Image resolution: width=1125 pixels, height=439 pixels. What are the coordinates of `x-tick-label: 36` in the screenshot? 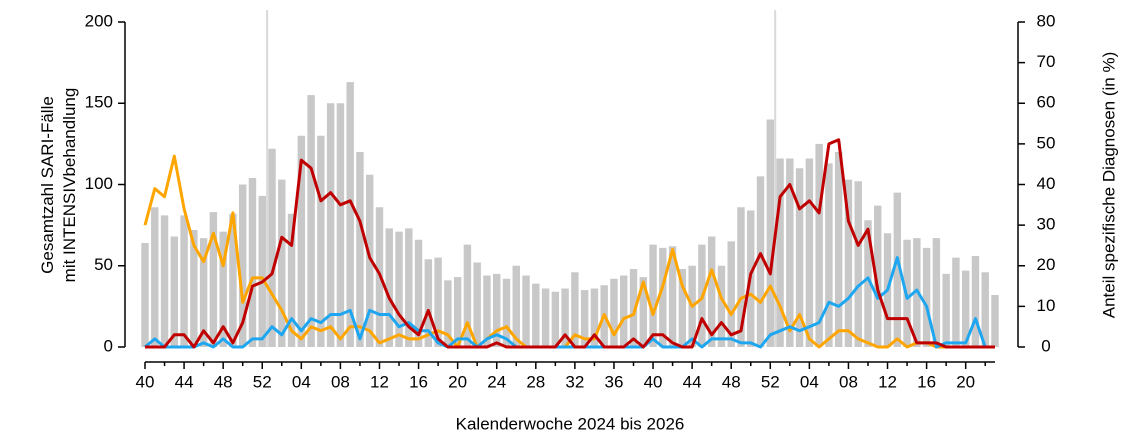 It's located at (614, 381).